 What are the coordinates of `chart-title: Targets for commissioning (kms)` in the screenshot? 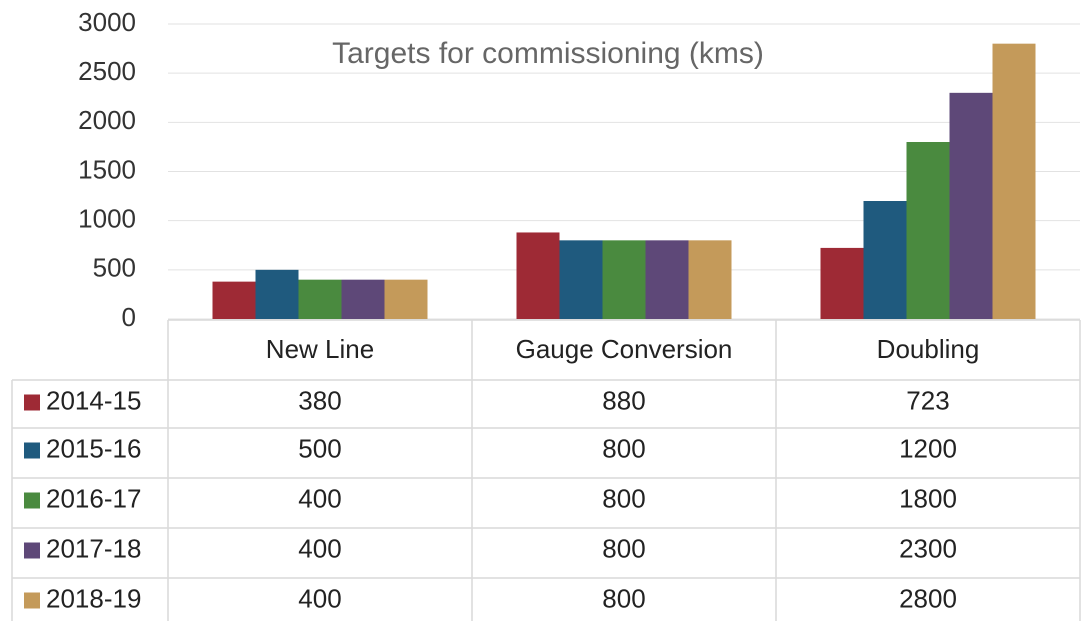 It's located at (548, 53).